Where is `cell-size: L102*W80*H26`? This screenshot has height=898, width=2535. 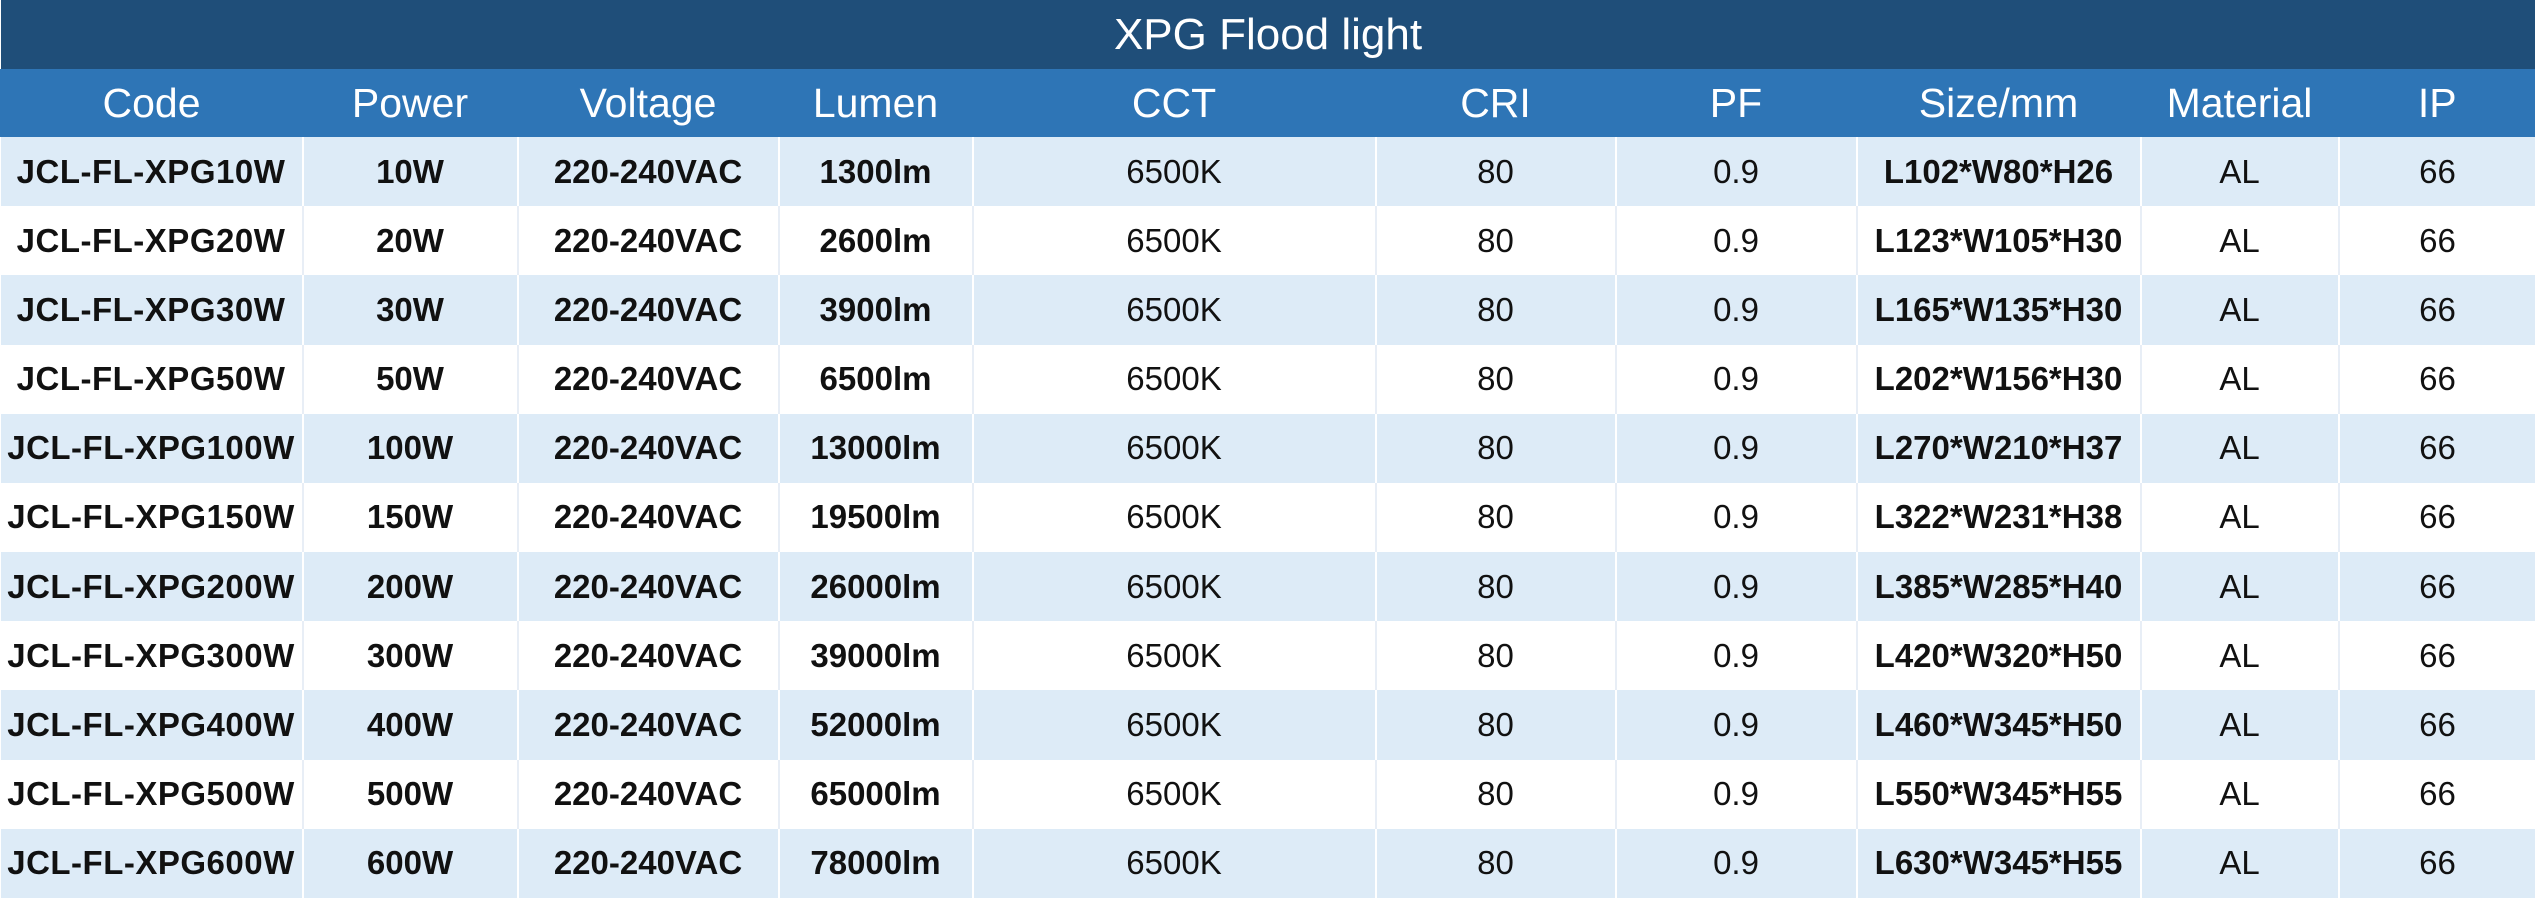
cell-size: L102*W80*H26 is located at coordinates (1998, 172).